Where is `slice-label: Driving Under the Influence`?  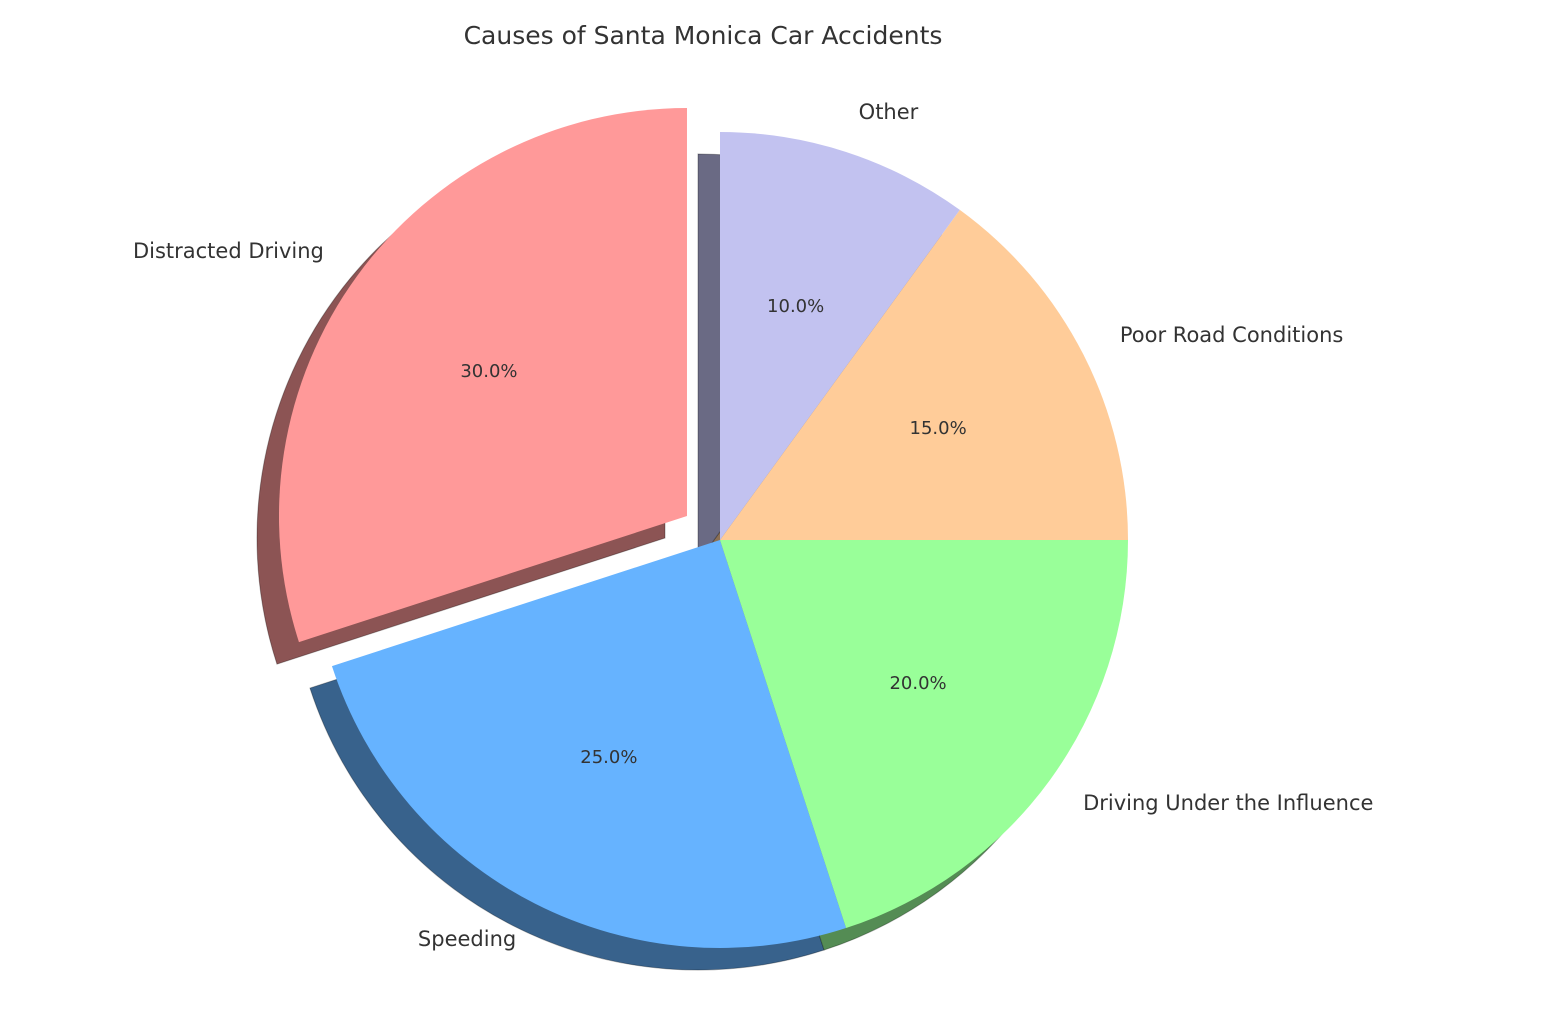
slice-label: Driving Under the Influence is located at coordinates (1228, 803).